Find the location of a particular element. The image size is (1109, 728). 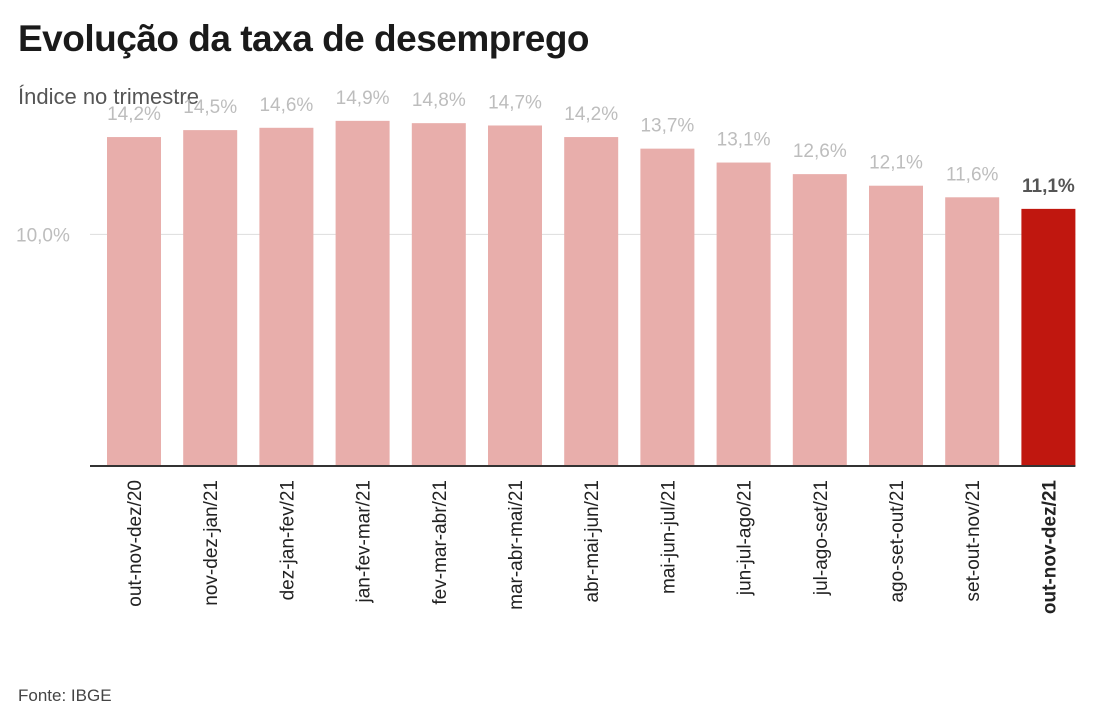

chart-subtitle: Índice no trimestre is located at coordinates (108, 96).